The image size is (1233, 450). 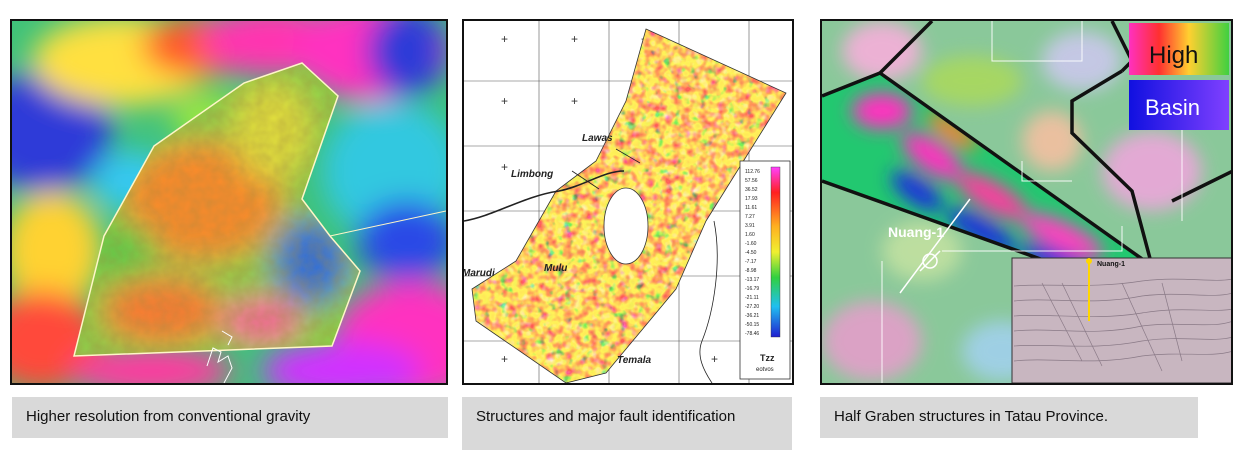 What do you see at coordinates (1111, 264) in the screenshot?
I see `inset-well-label: Nuang-1` at bounding box center [1111, 264].